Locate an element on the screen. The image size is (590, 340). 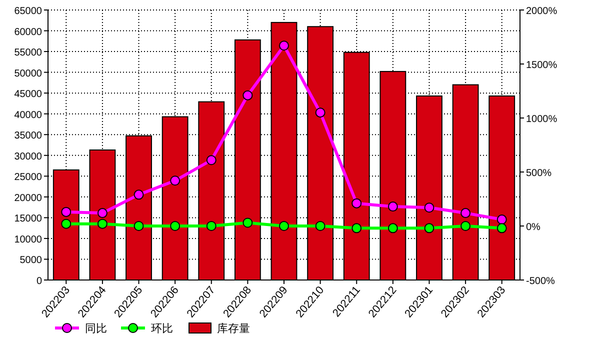
y2-tick-label: 0% is located at coordinates (533, 227).